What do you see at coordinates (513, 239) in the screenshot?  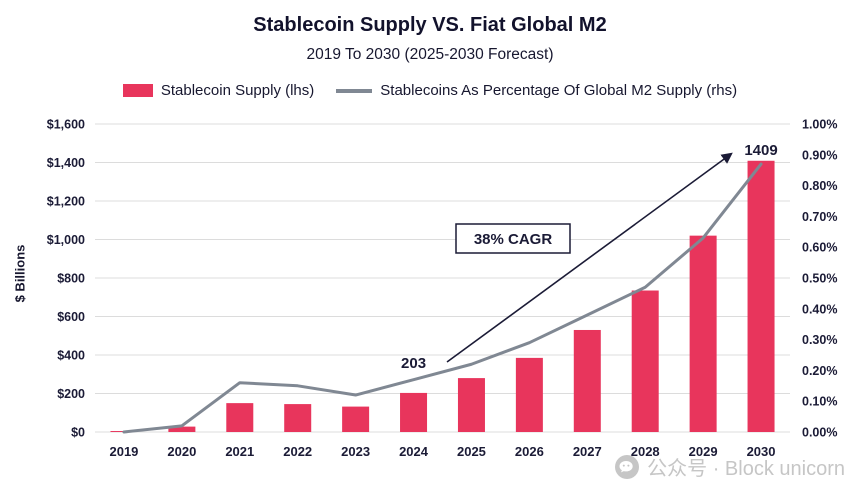 I see `svg-text: 38% CAGR` at bounding box center [513, 239].